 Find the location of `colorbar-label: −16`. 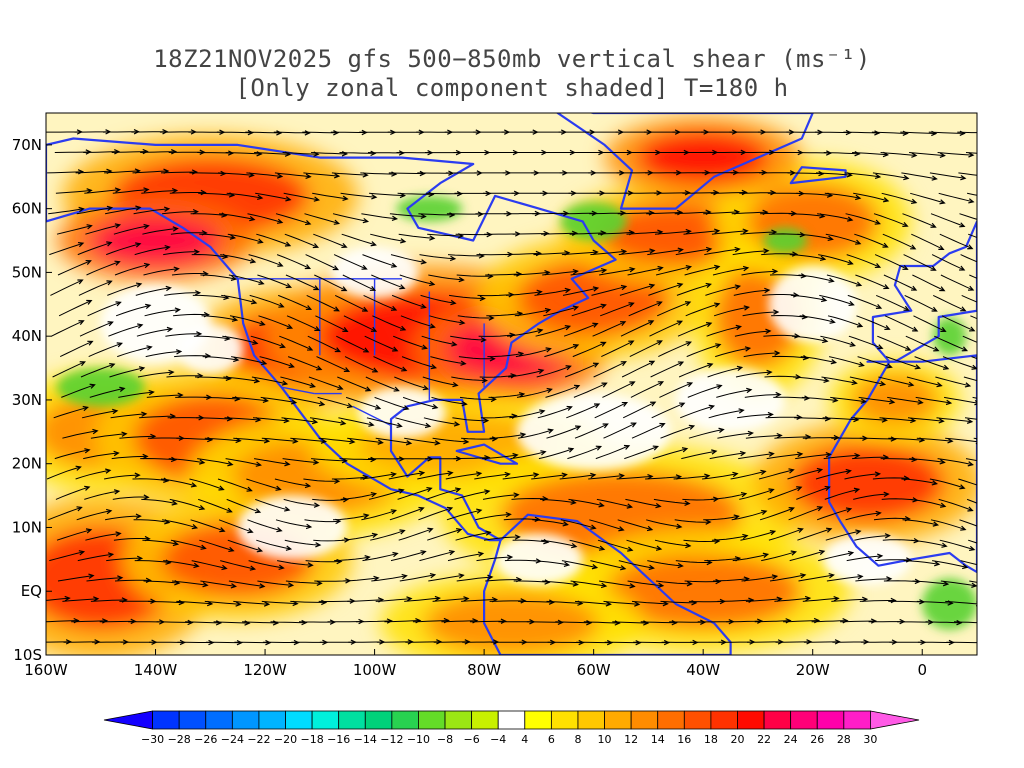

colorbar-label: −16 is located at coordinates (338, 739).